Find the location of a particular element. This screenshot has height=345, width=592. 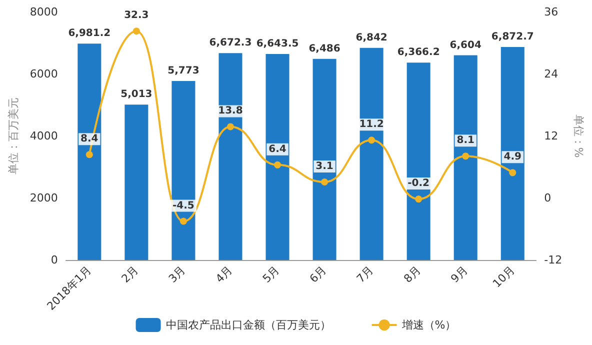

data-label: 6,872.7 is located at coordinates (512, 36).